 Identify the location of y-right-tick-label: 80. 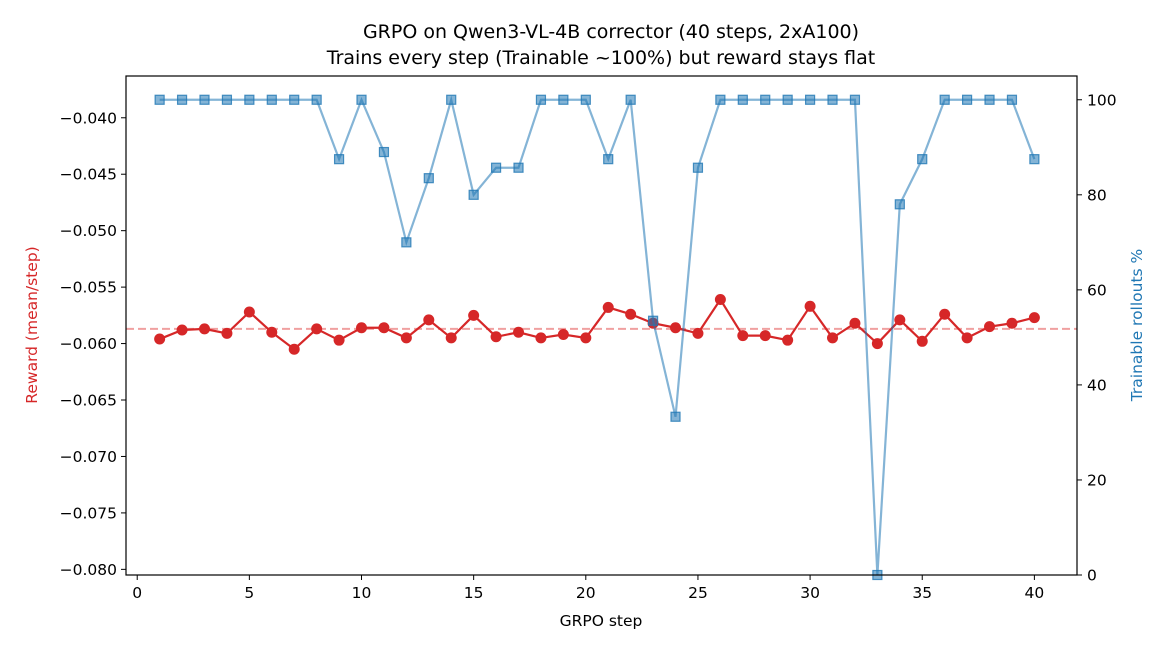
(1097, 195).